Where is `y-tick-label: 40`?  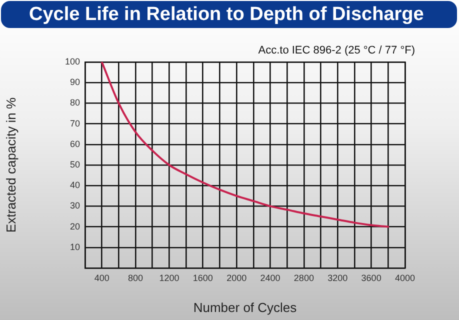 y-tick-label: 40 is located at coordinates (75, 185).